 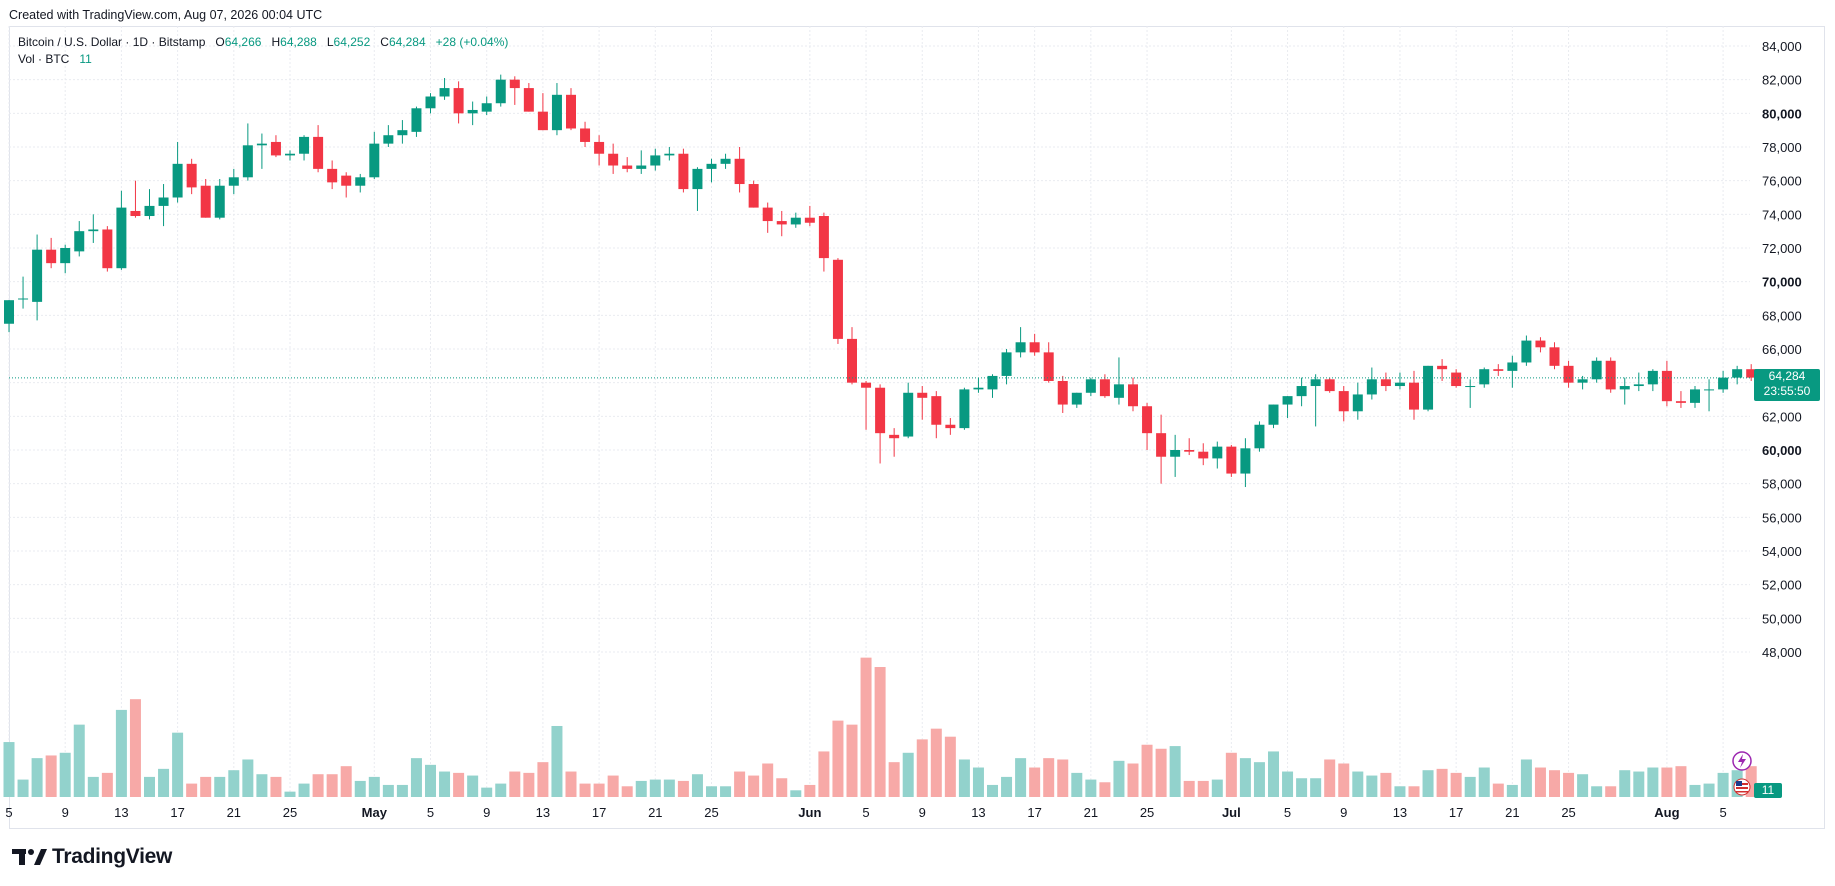 What do you see at coordinates (121, 812) in the screenshot?
I see `x-tick-label: 13` at bounding box center [121, 812].